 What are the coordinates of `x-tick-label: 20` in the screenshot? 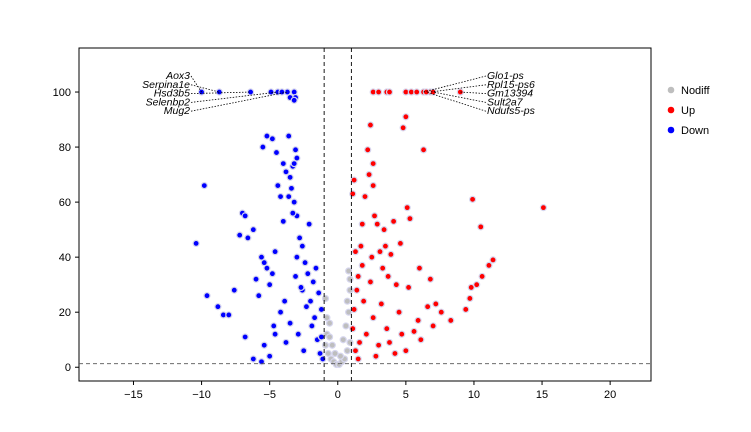 It's located at (610, 395).